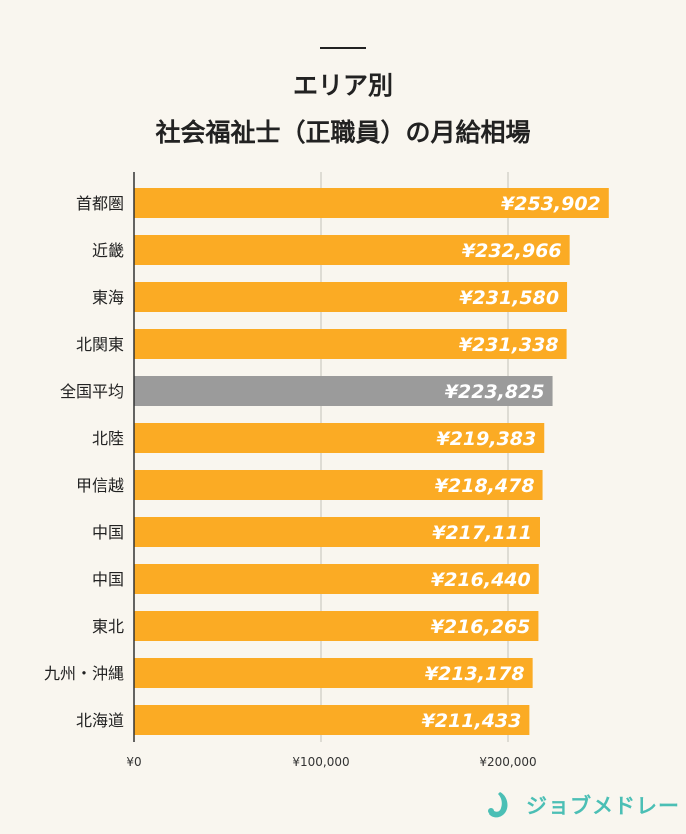  What do you see at coordinates (320, 762) in the screenshot?
I see `x-tick-label: ¥100,000` at bounding box center [320, 762].